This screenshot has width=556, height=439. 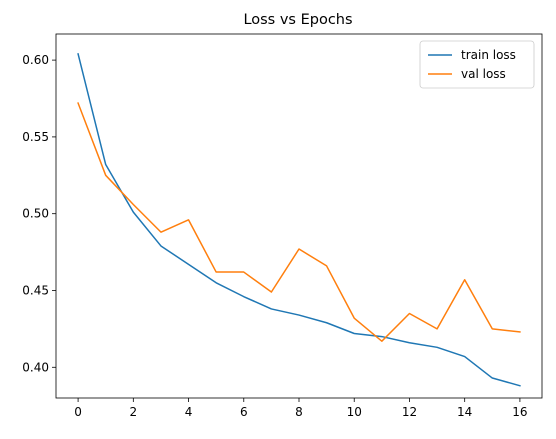 I want to click on x-tick-label: 12, so click(x=409, y=412).